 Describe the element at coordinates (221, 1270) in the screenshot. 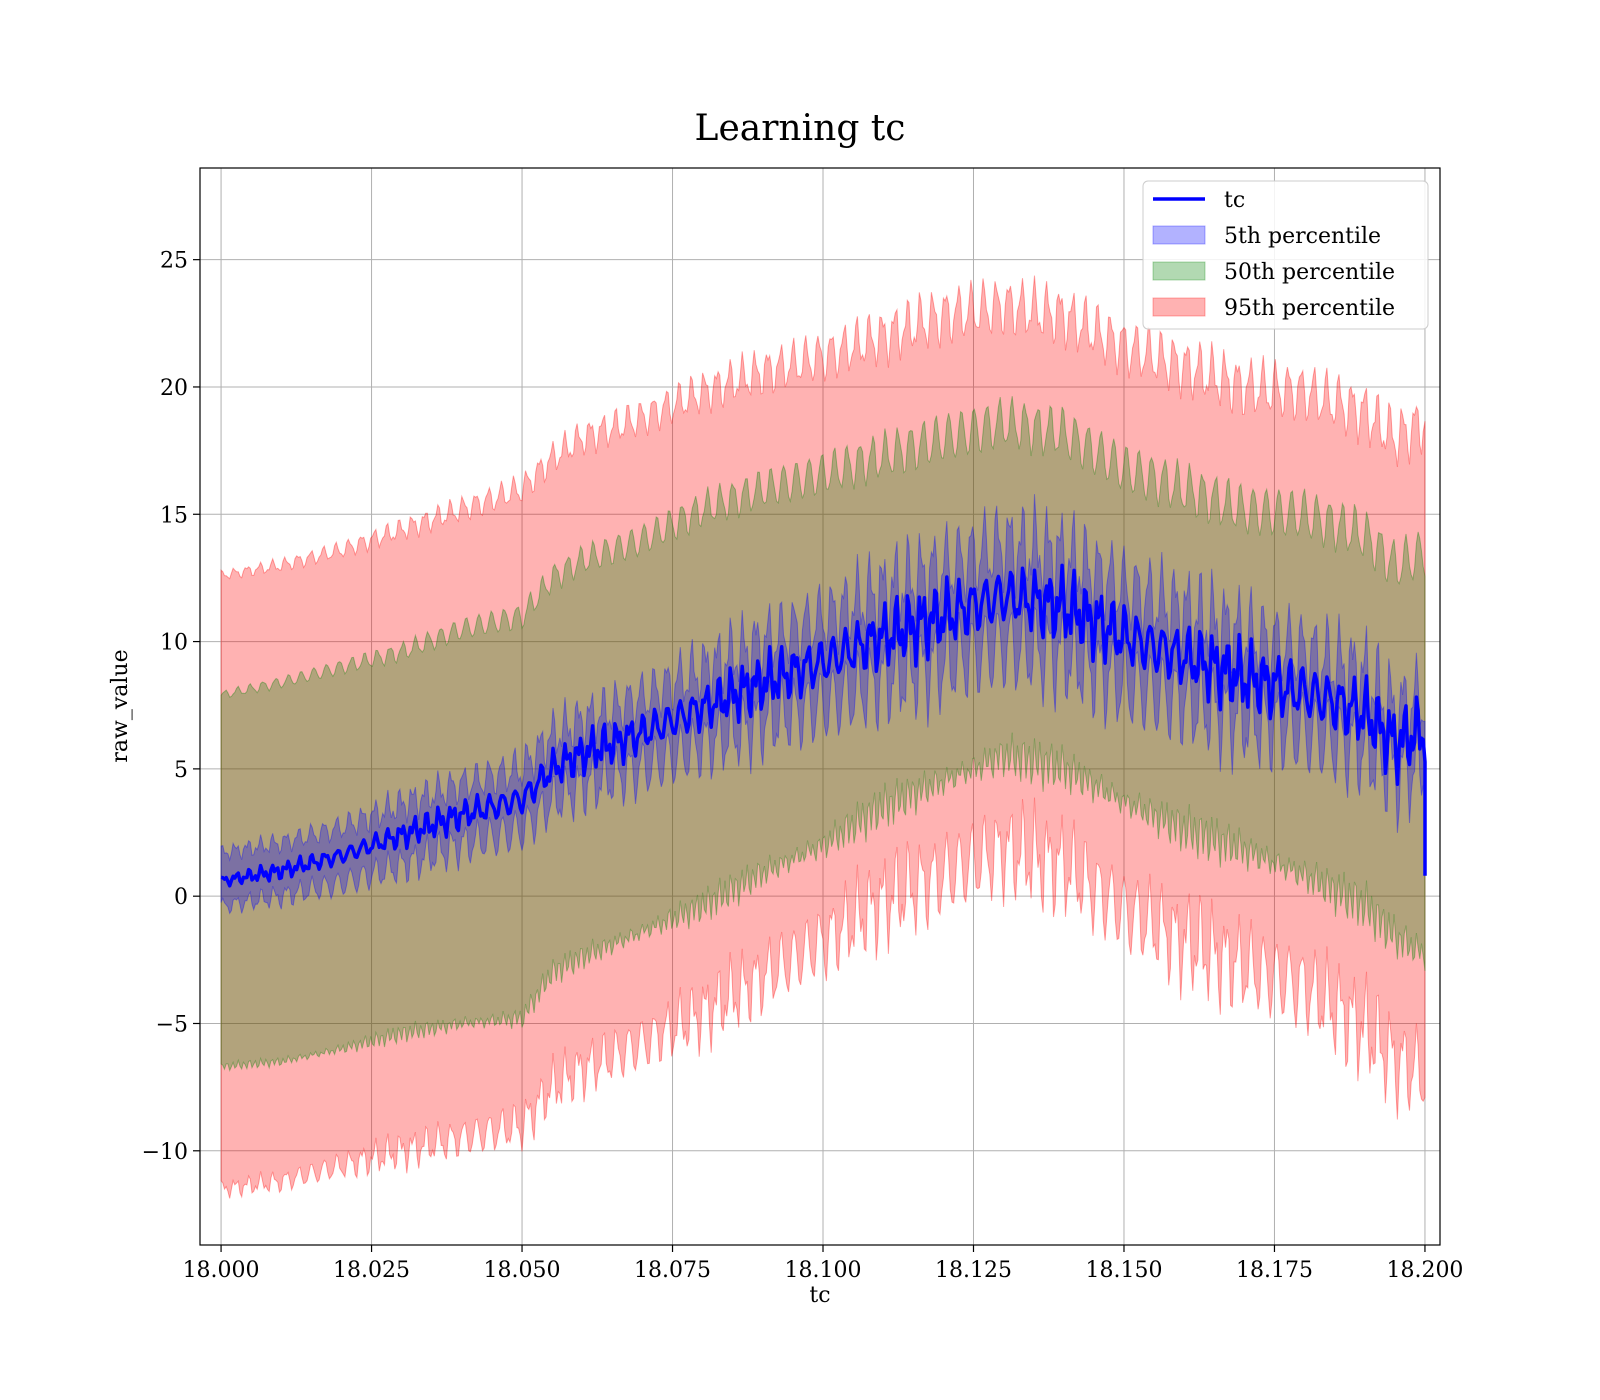

I see `x-tick-label-0: 18.000` at that location.